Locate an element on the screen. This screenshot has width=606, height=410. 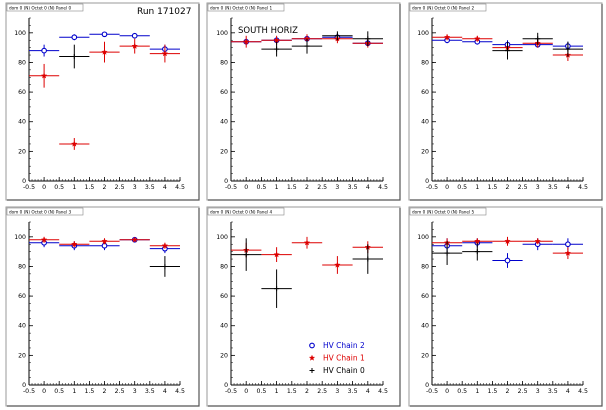
legend-entry: HV Chain 1 is located at coordinates (336, 358).